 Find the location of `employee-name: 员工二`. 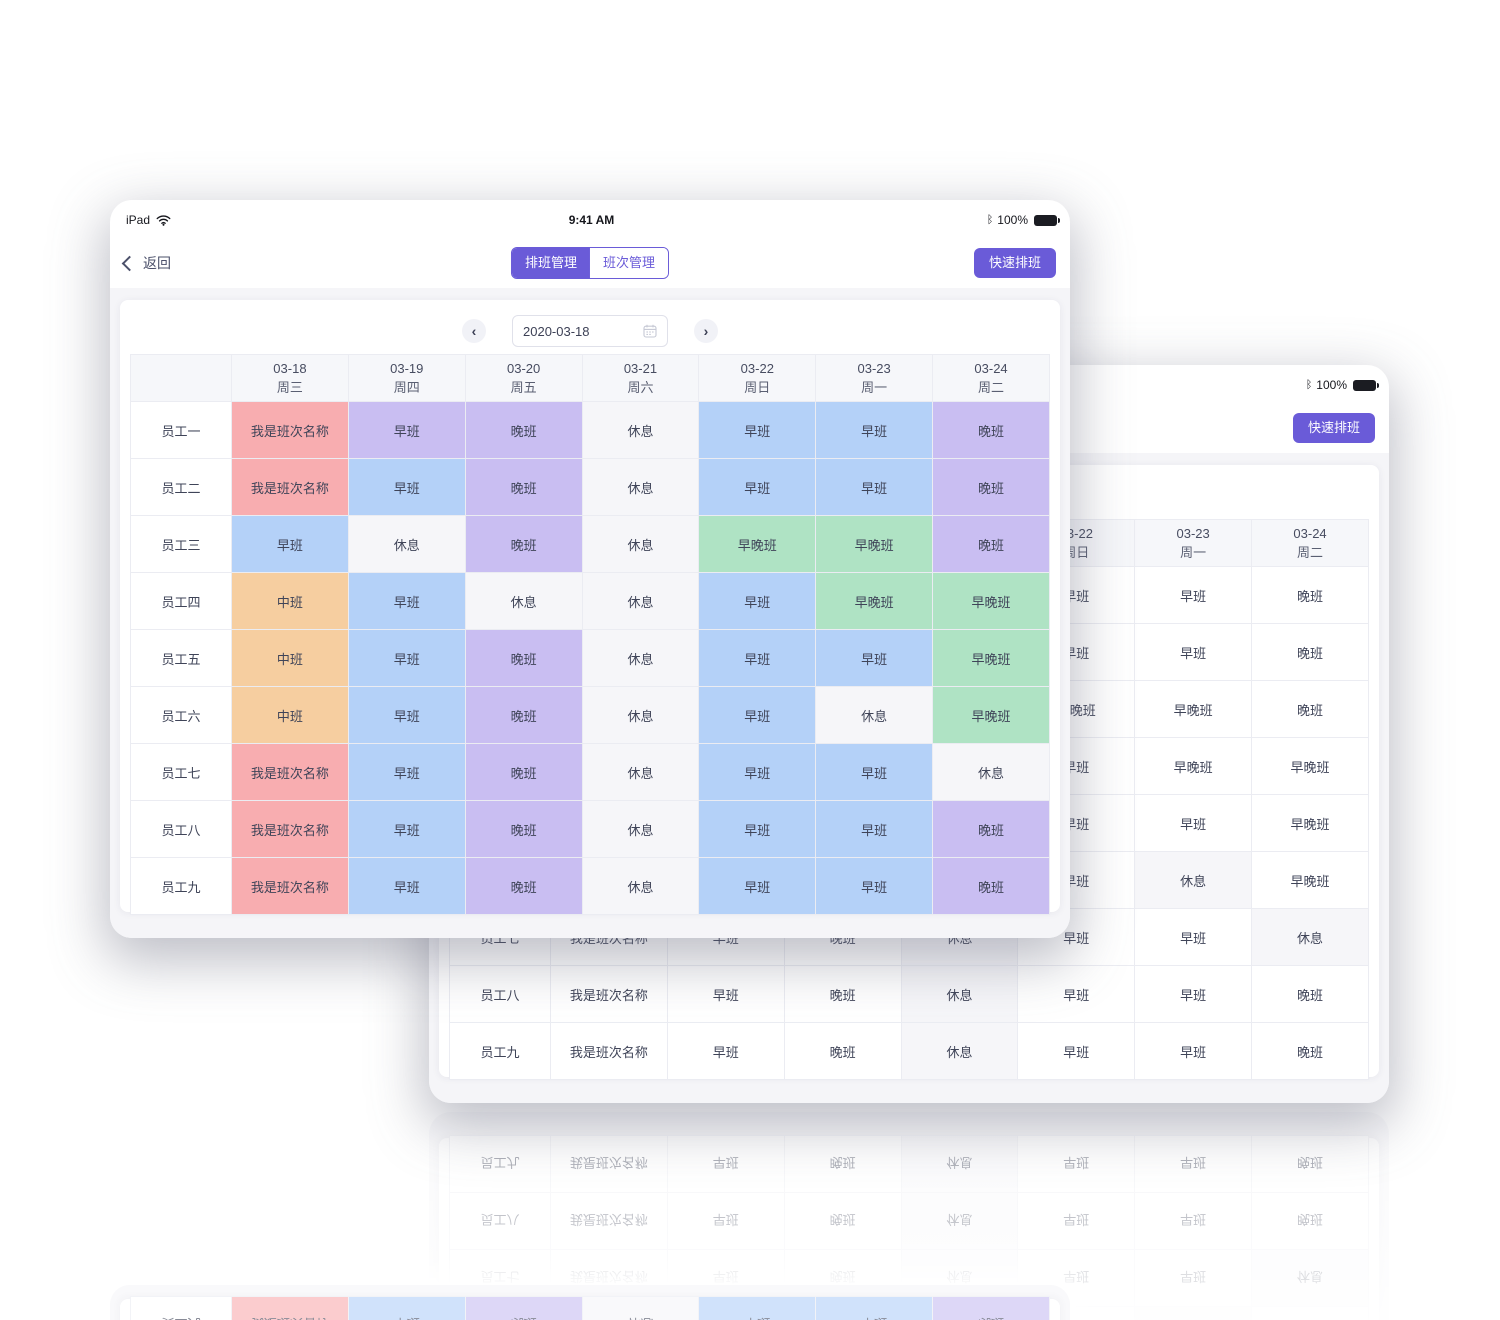

employee-name: 员工二 is located at coordinates (181, 487).